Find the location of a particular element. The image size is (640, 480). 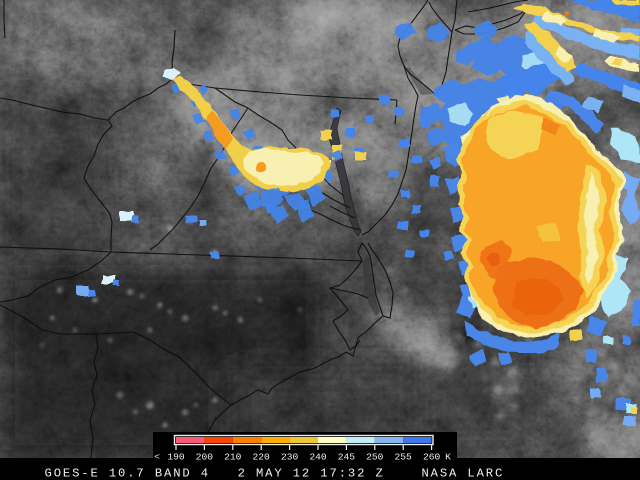

svg-text: 190 is located at coordinates (176, 457).